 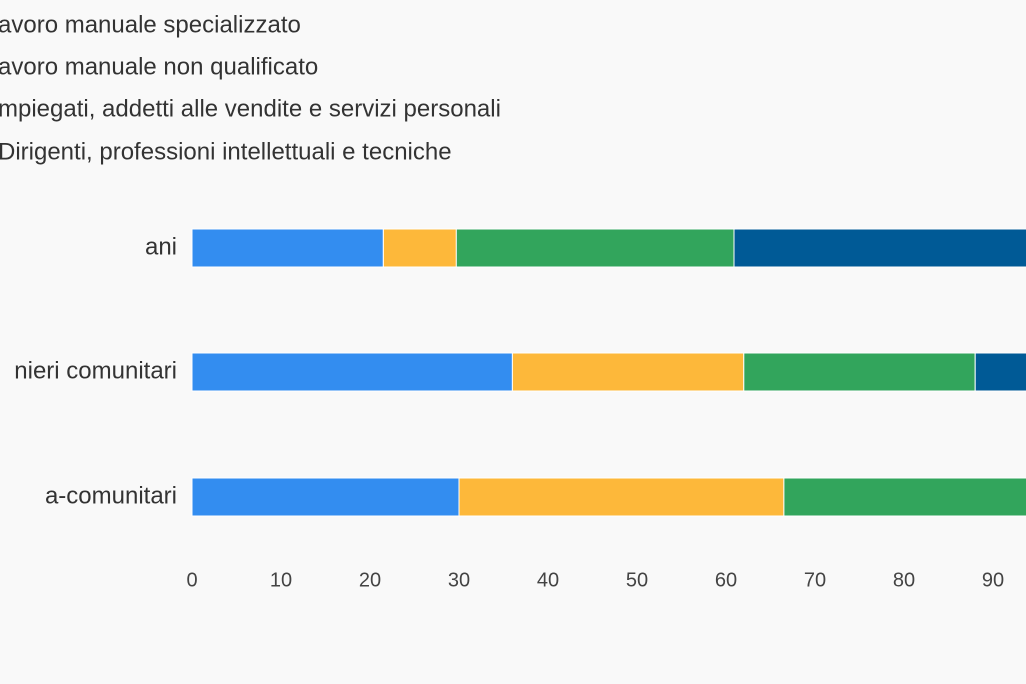 I want to click on legend-label-2: avoro manuale non qualificato, so click(x=159, y=66).